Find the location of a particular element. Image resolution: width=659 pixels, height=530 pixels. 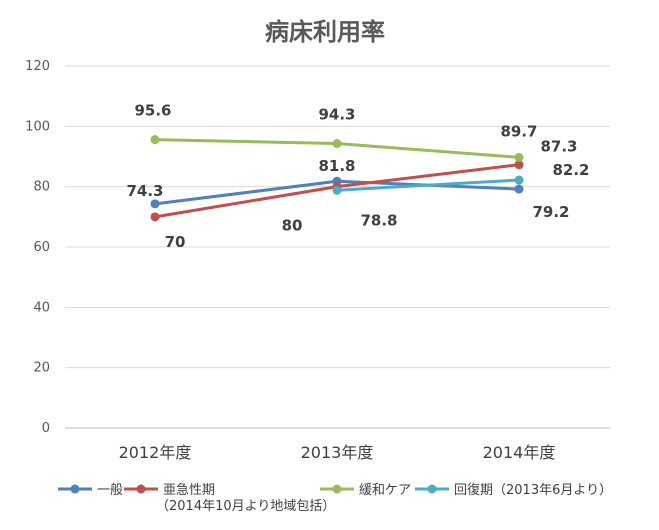

x-tick-label: 2012年度 is located at coordinates (155, 452).